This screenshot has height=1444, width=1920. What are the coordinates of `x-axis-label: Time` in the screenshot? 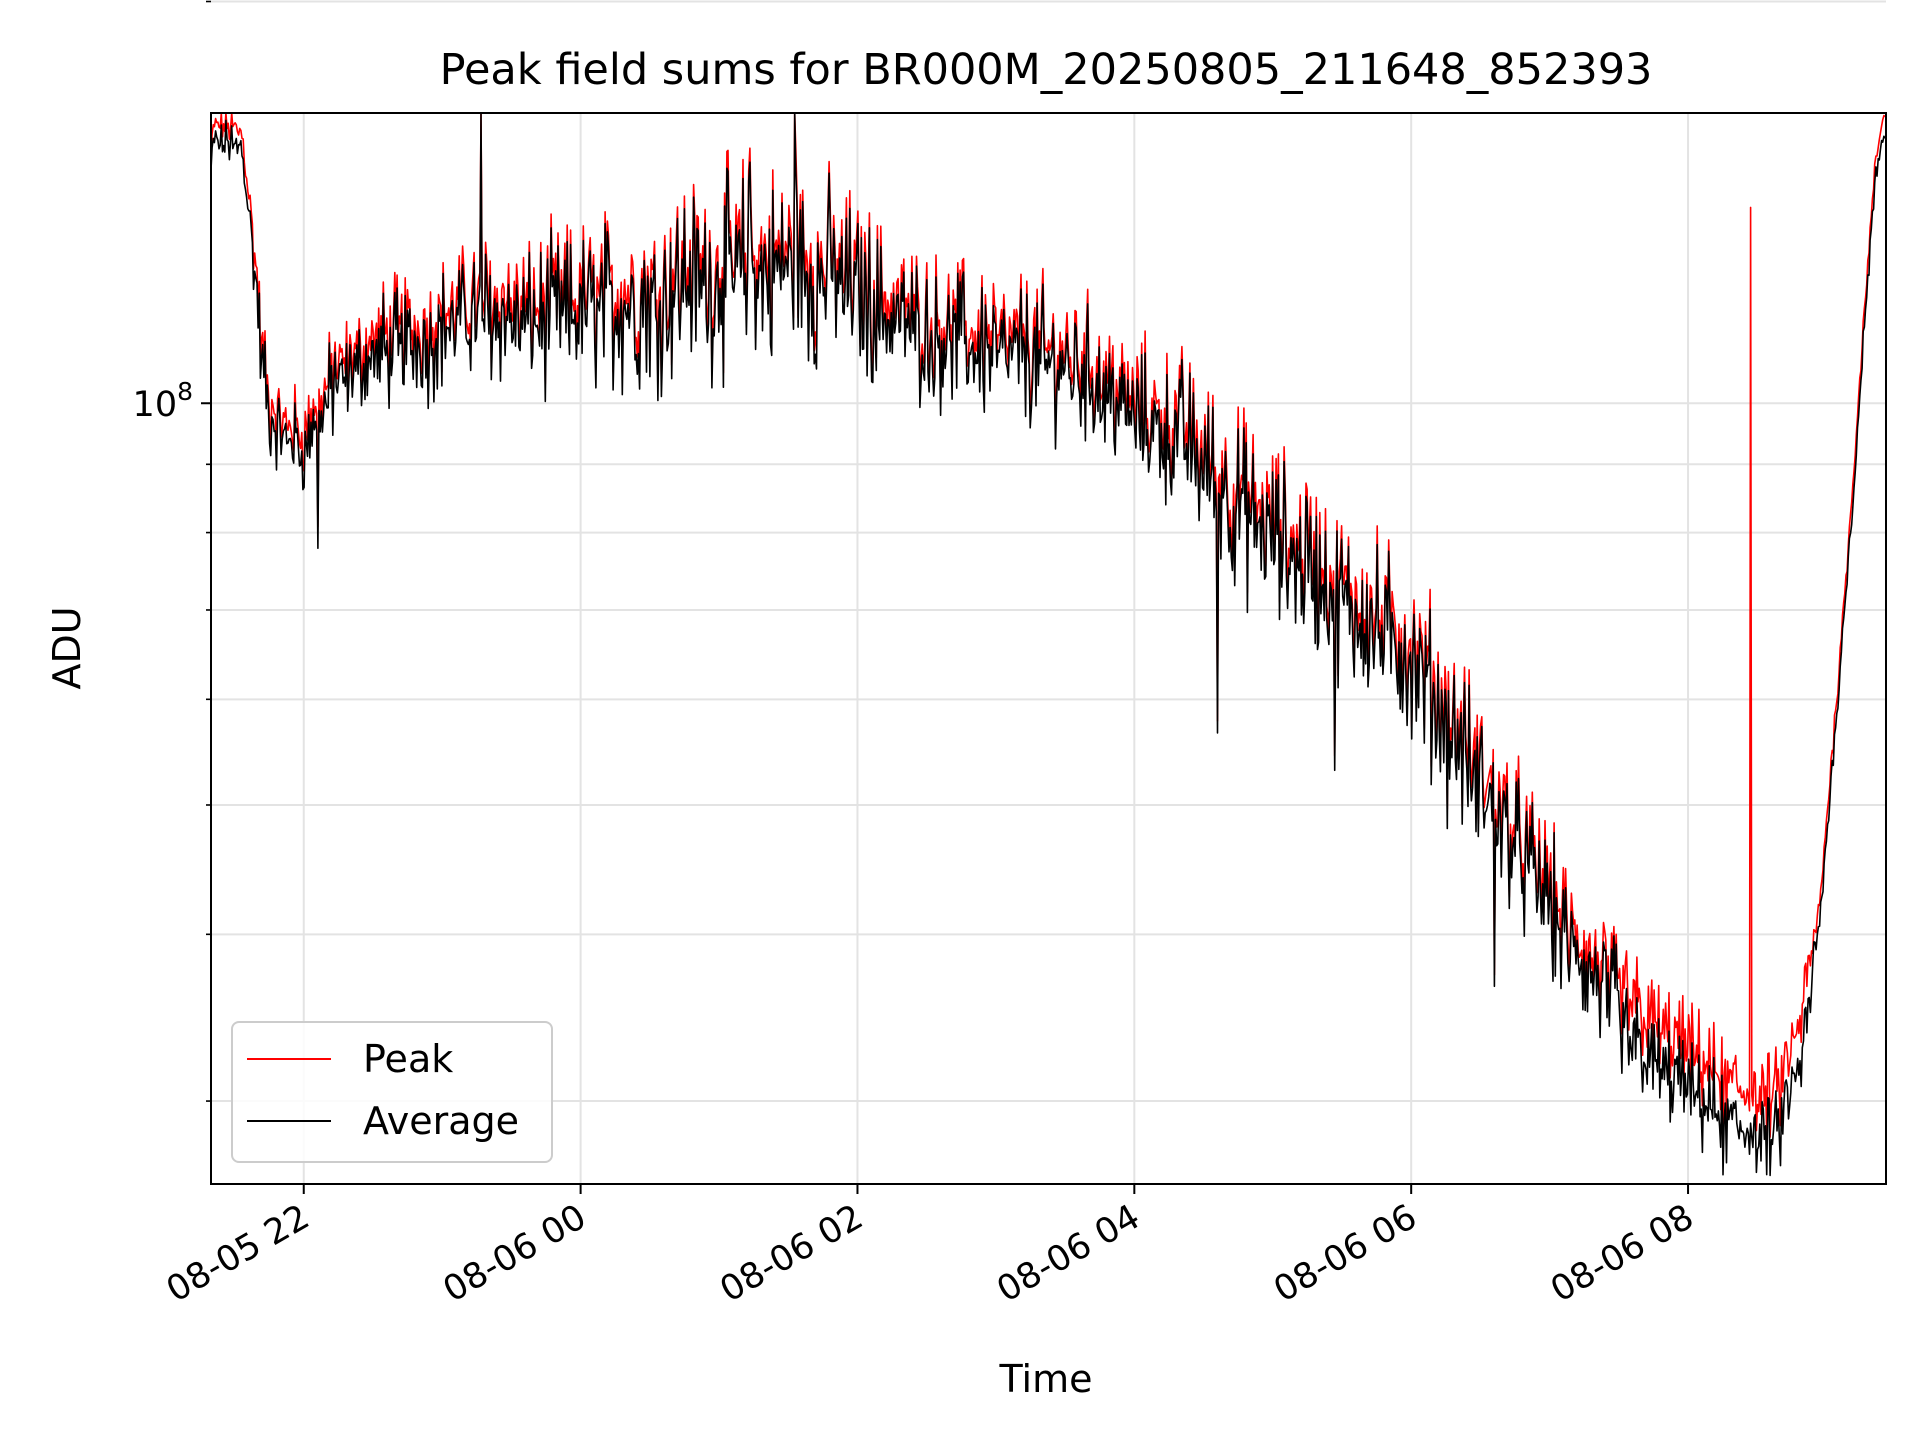 It's located at (1046, 1379).